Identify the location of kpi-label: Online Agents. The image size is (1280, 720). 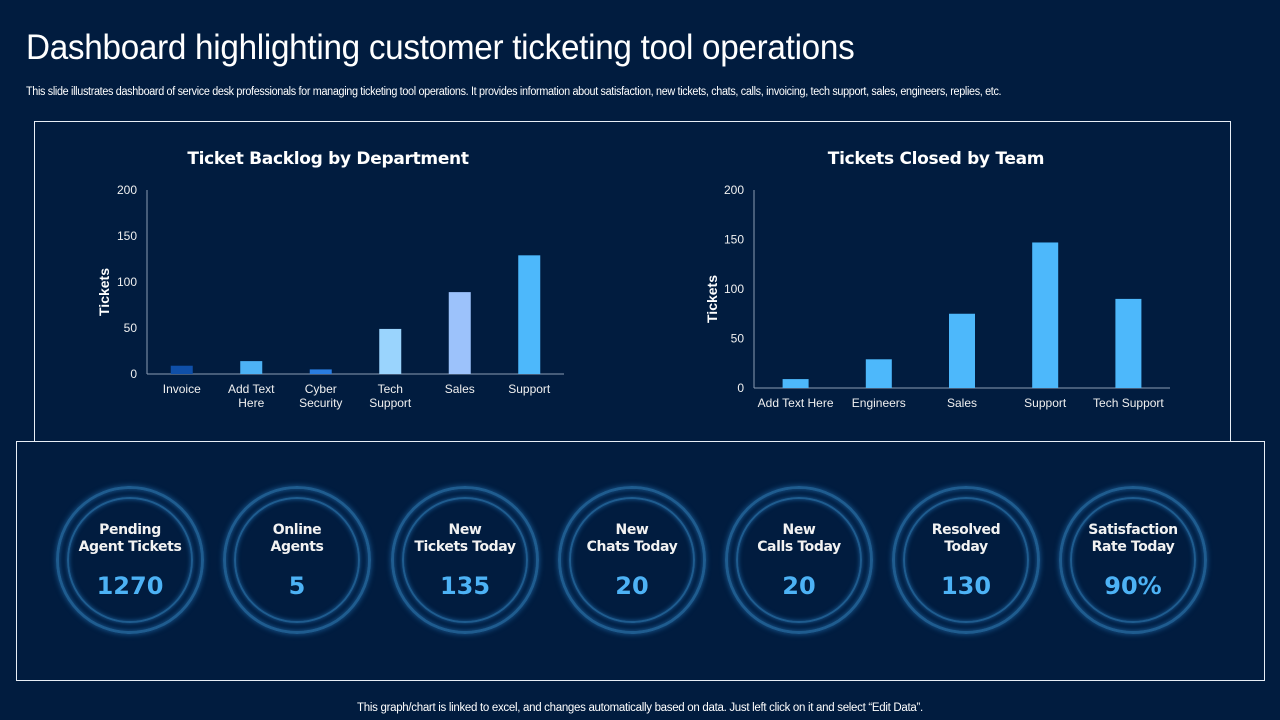
(297, 538).